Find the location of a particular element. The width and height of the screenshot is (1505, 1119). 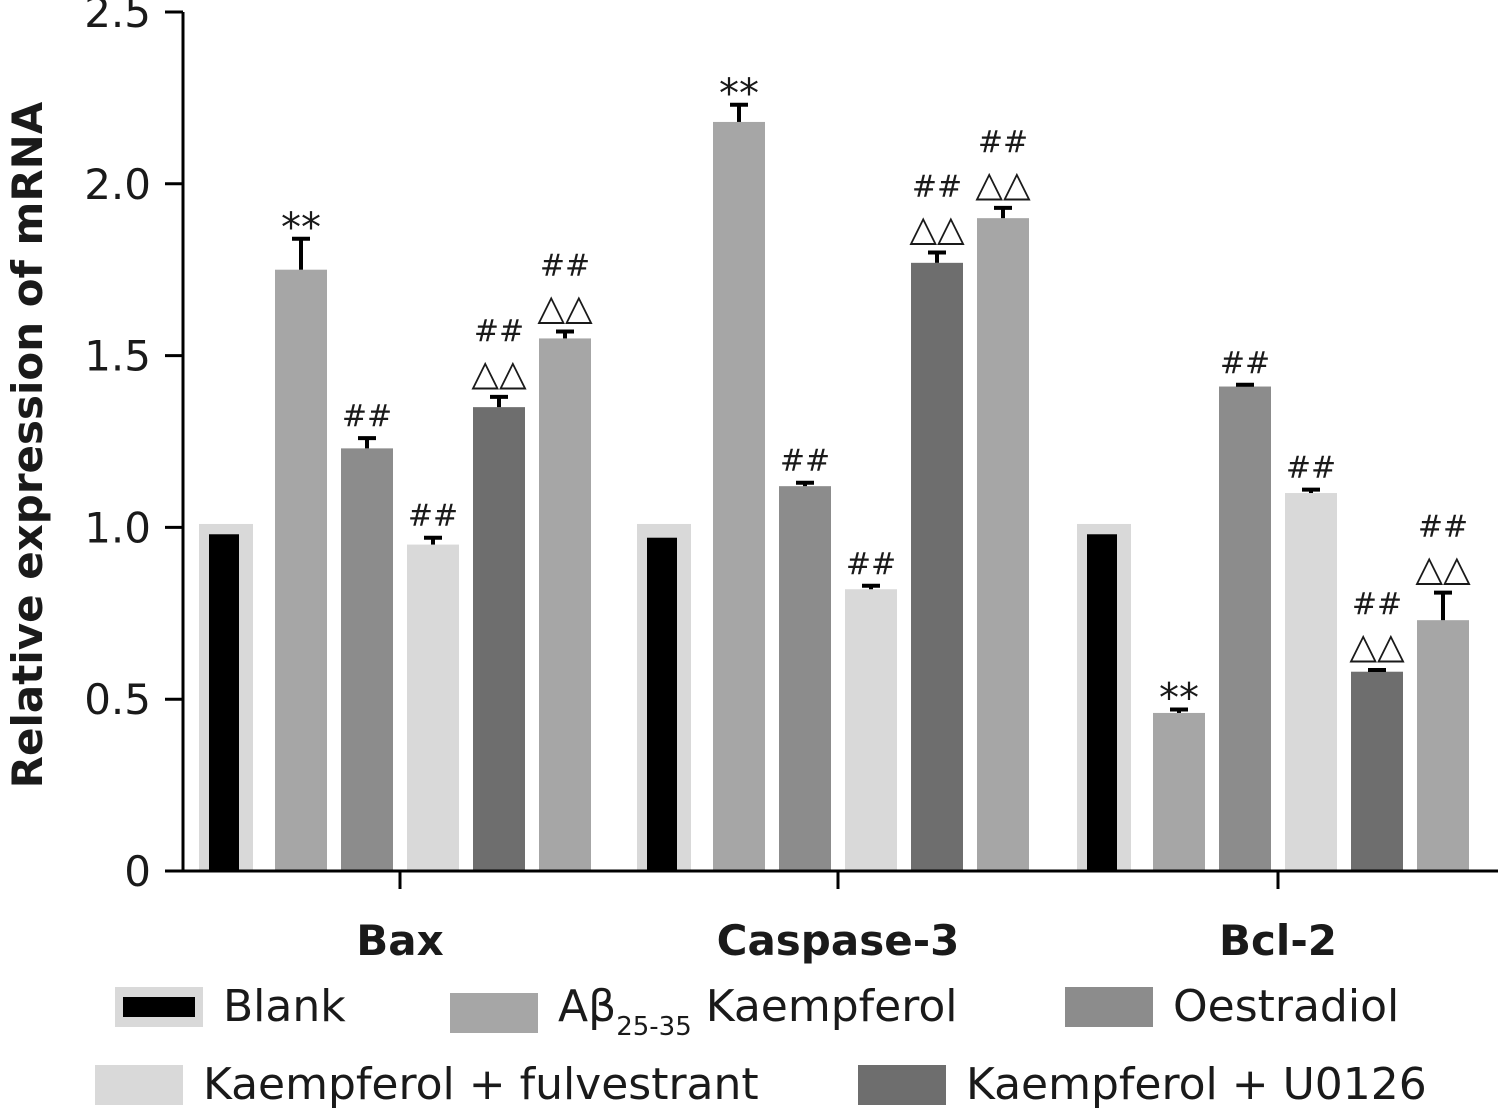

x-tick-label-bax: Bax is located at coordinates (399, 940).